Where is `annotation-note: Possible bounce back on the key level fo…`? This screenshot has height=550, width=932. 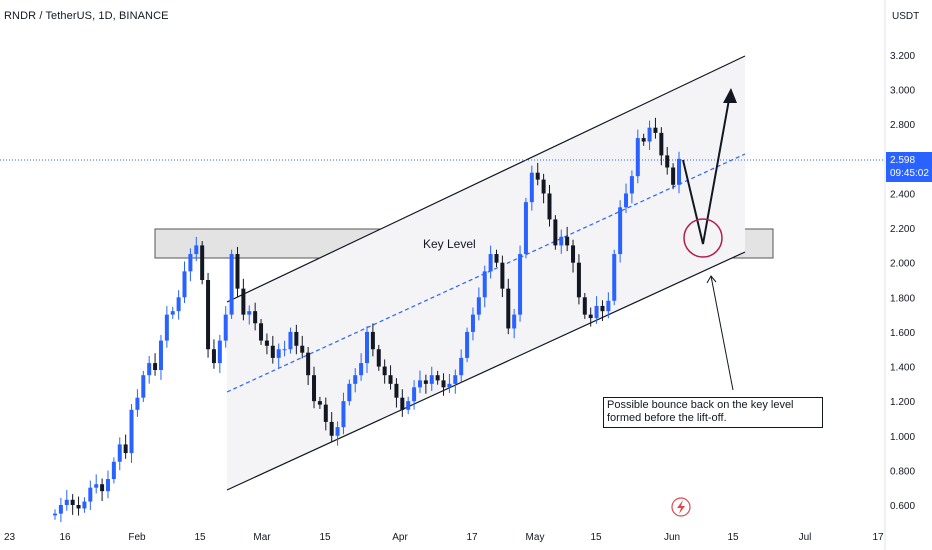 annotation-note: Possible bounce back on the key level fo… is located at coordinates (713, 412).